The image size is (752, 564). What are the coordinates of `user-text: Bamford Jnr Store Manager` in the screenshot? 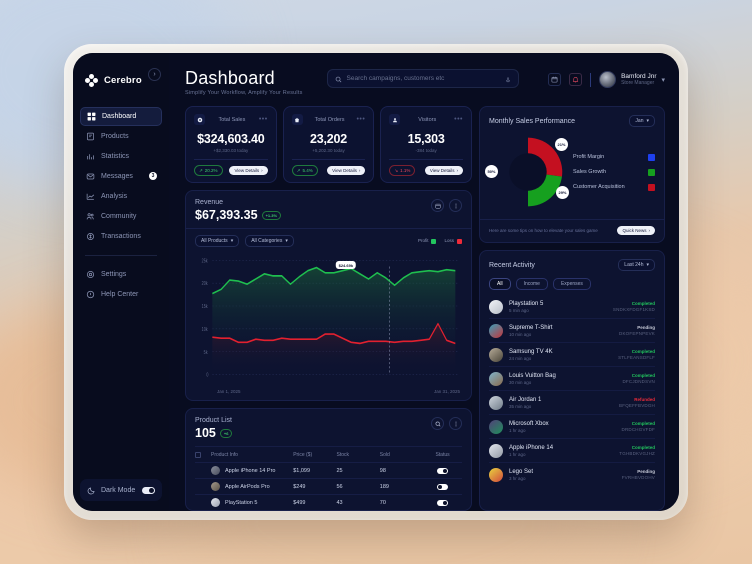 It's located at (638, 80).